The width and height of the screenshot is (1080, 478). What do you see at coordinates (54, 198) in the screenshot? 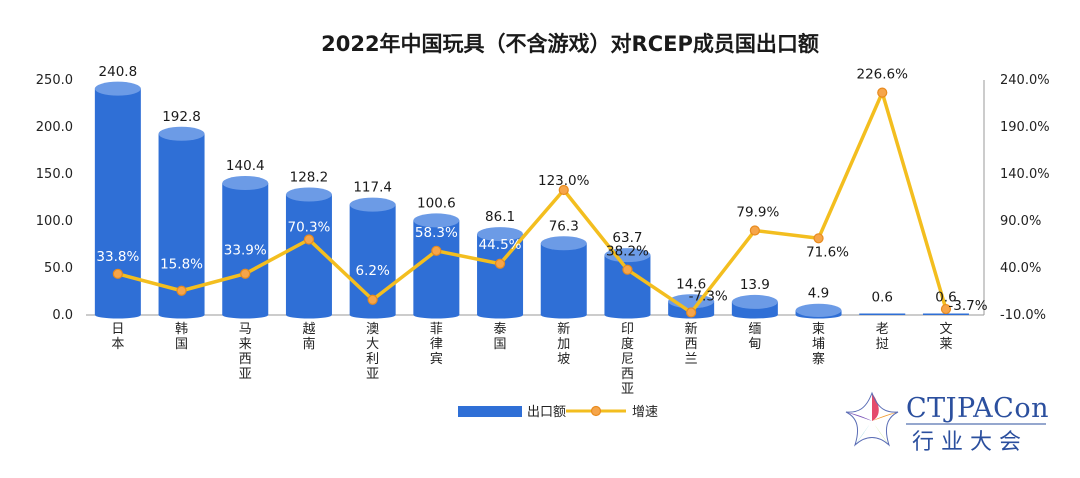
I see `left-axis: 0.0 50.0 100.0 150.0 200.0 250.0` at bounding box center [54, 198].